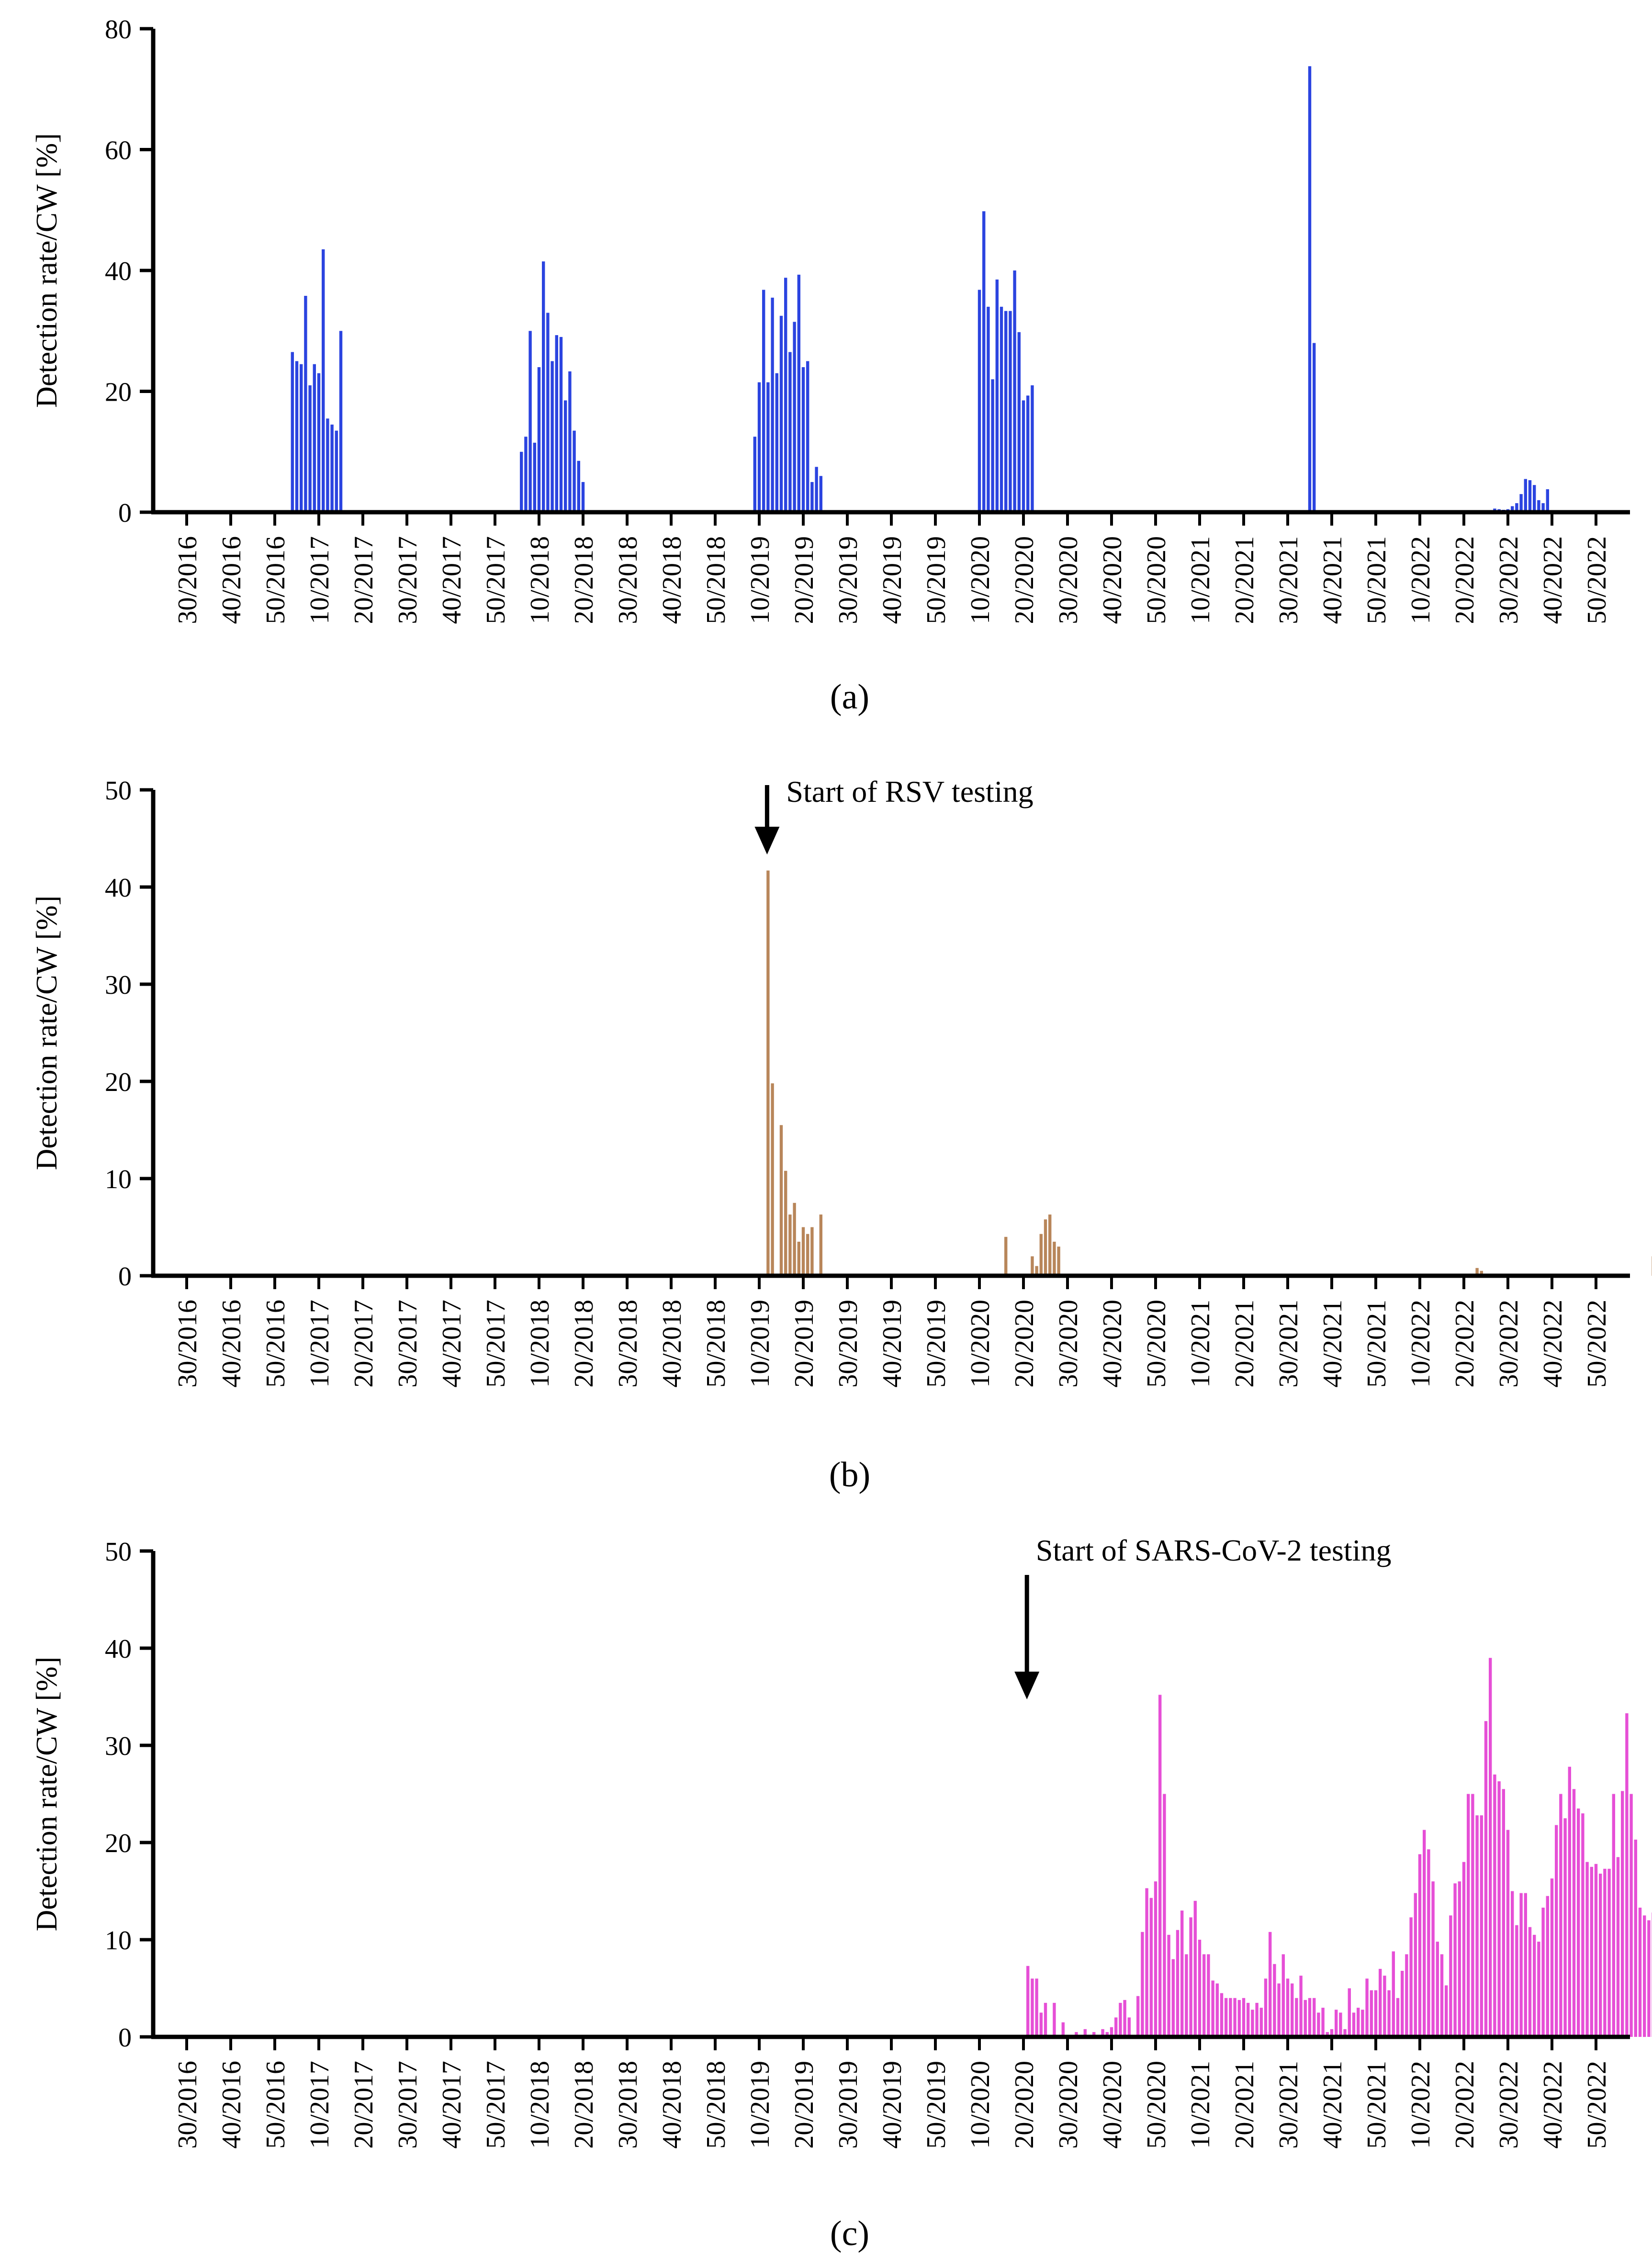 The width and height of the screenshot is (1652, 2259). Describe the element at coordinates (1217, 2010) in the screenshot. I see `bar-c-s0-w239` at that location.